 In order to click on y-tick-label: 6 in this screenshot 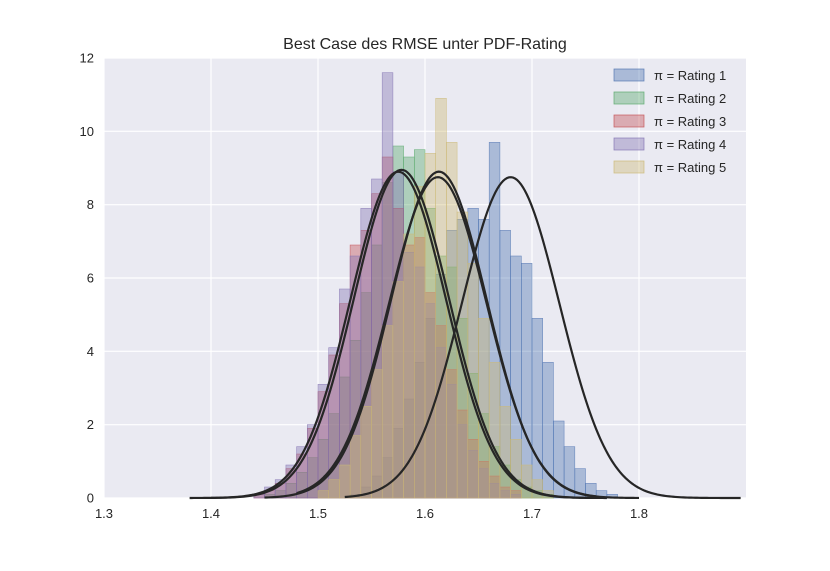, I will do `click(90, 278)`.